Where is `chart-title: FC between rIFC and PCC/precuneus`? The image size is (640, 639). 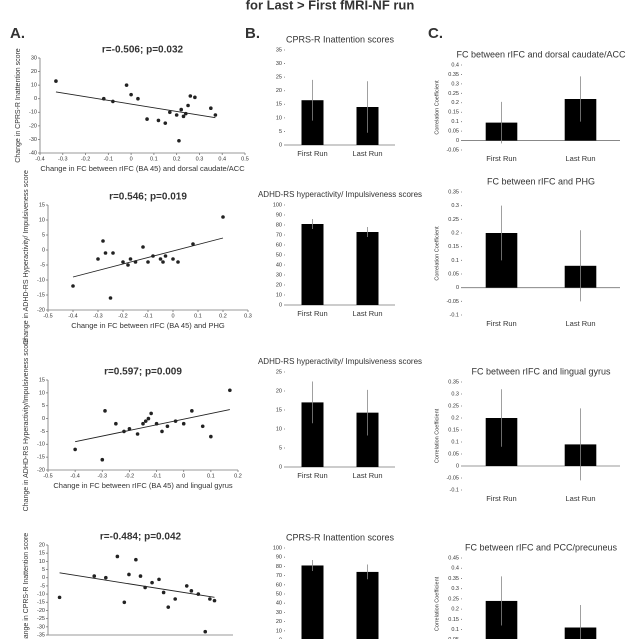 chart-title: FC between rIFC and PCC/precuneus is located at coordinates (541, 547).